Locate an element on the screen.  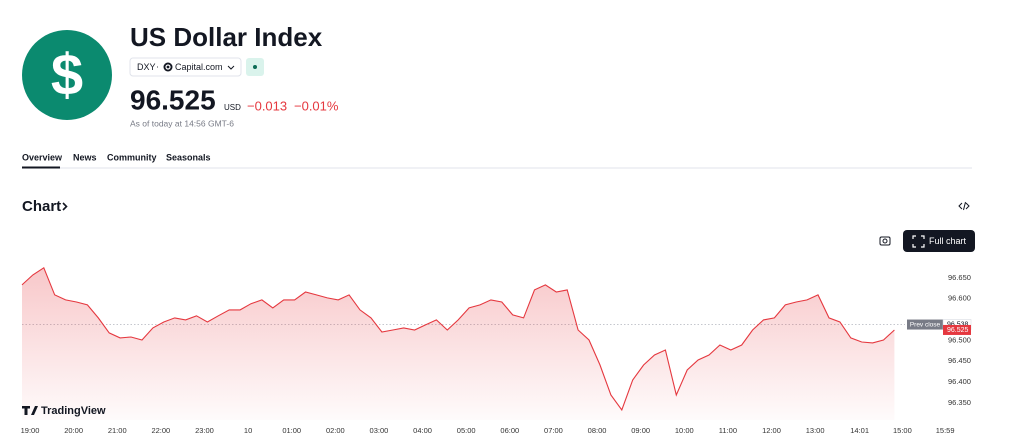
full-chart-label: Full chart is located at coordinates (948, 241).